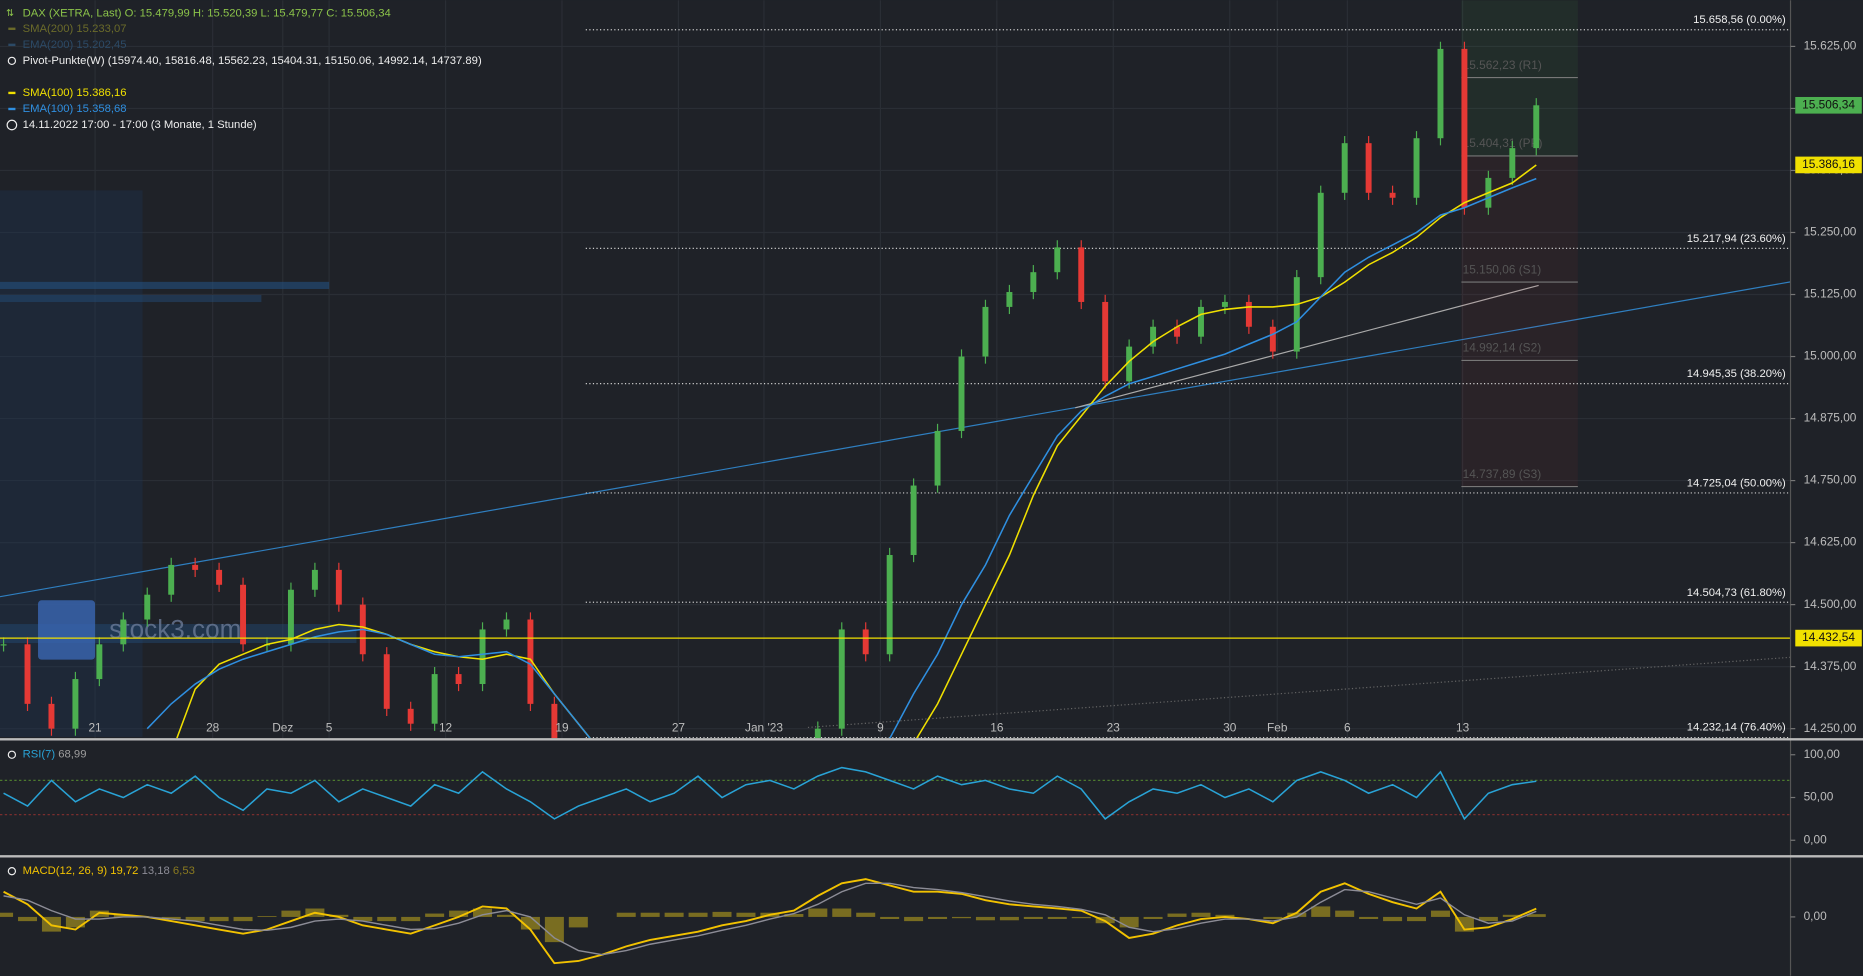 The image size is (1863, 976). Describe the element at coordinates (65, 871) in the screenshot. I see `legend-text: MACD(12, 26, 9)` at that location.